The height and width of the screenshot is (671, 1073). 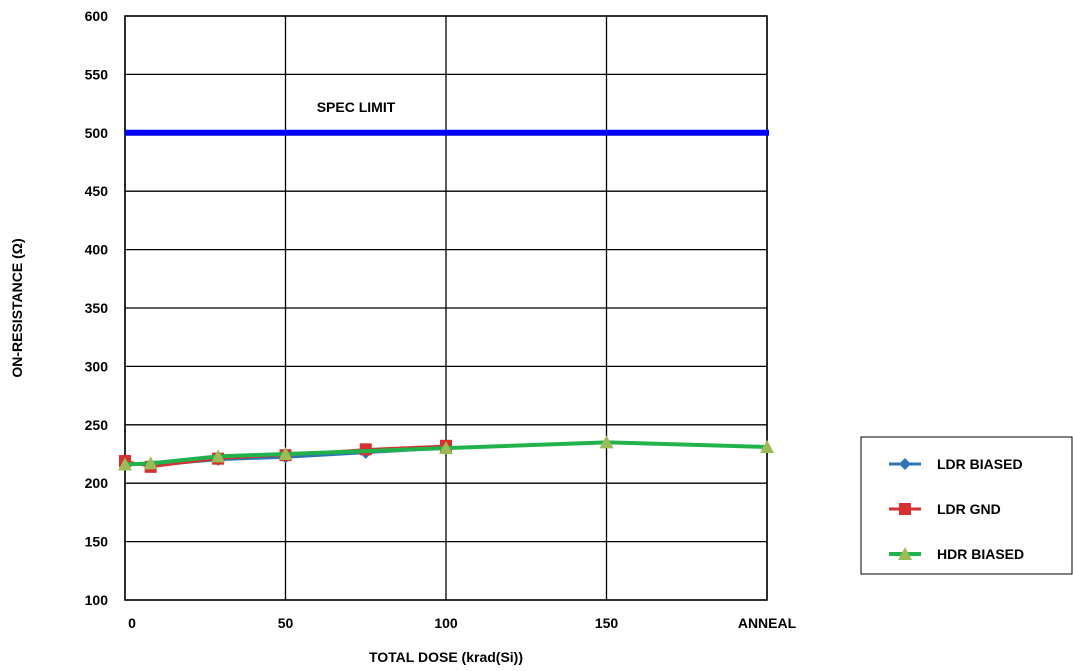 I want to click on y-tick-label: 200, so click(x=97, y=483).